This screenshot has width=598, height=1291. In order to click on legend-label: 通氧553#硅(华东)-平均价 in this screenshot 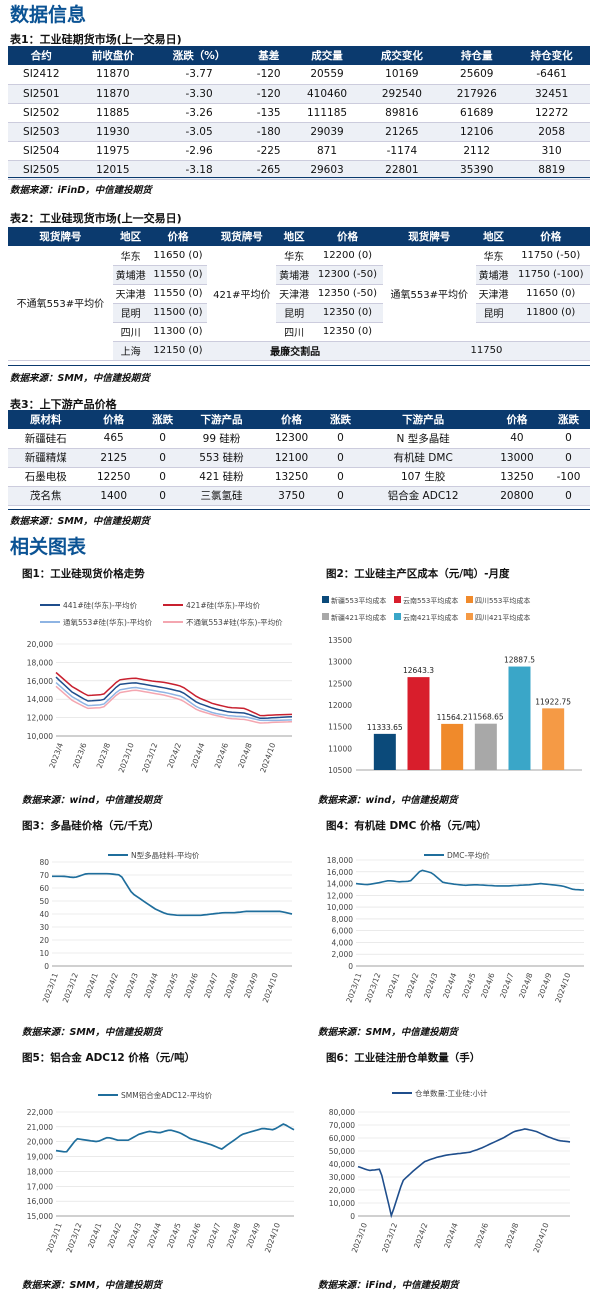, I will do `click(108, 622)`.